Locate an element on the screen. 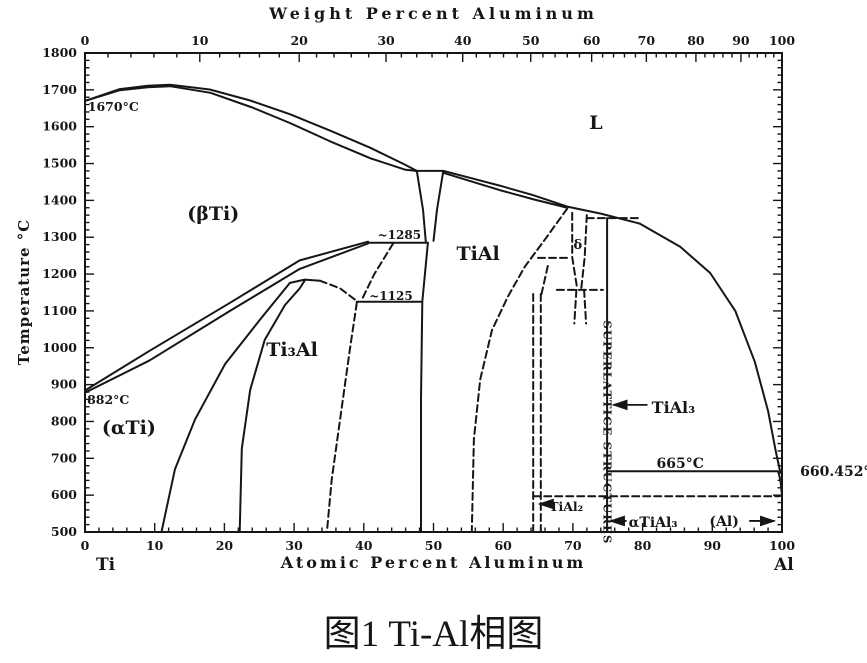 The width and height of the screenshot is (867, 663). label-TiAl3: TiAl₃ is located at coordinates (673, 407).